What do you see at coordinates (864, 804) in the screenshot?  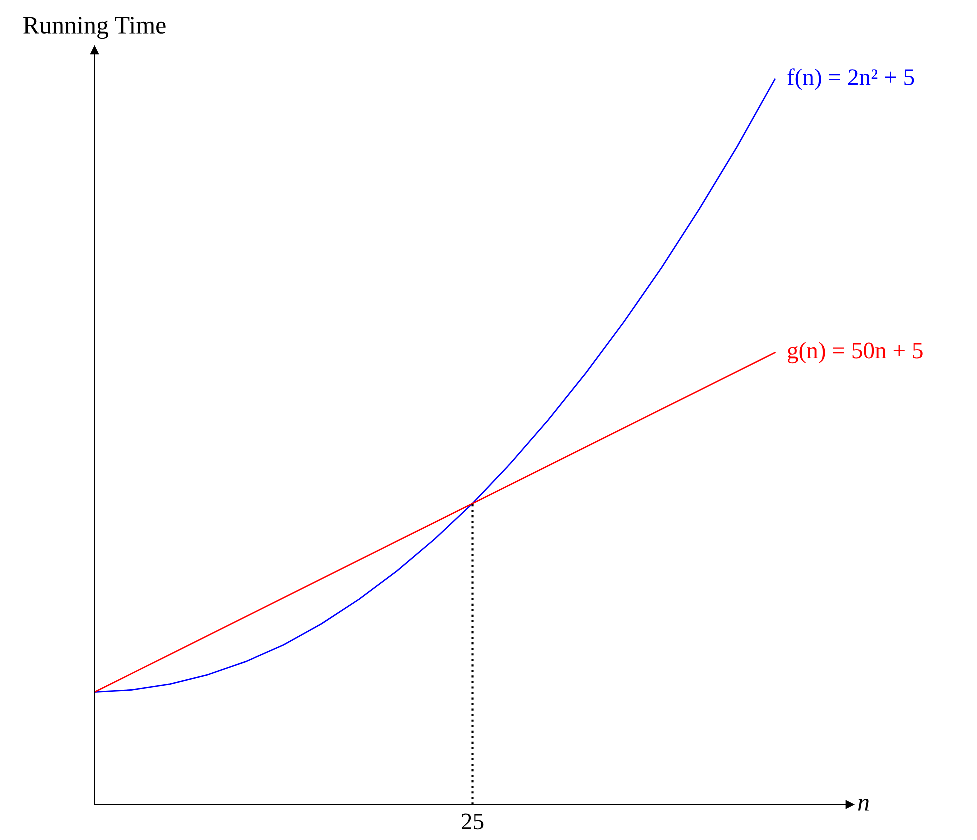 I see `x-axis-title: n` at bounding box center [864, 804].